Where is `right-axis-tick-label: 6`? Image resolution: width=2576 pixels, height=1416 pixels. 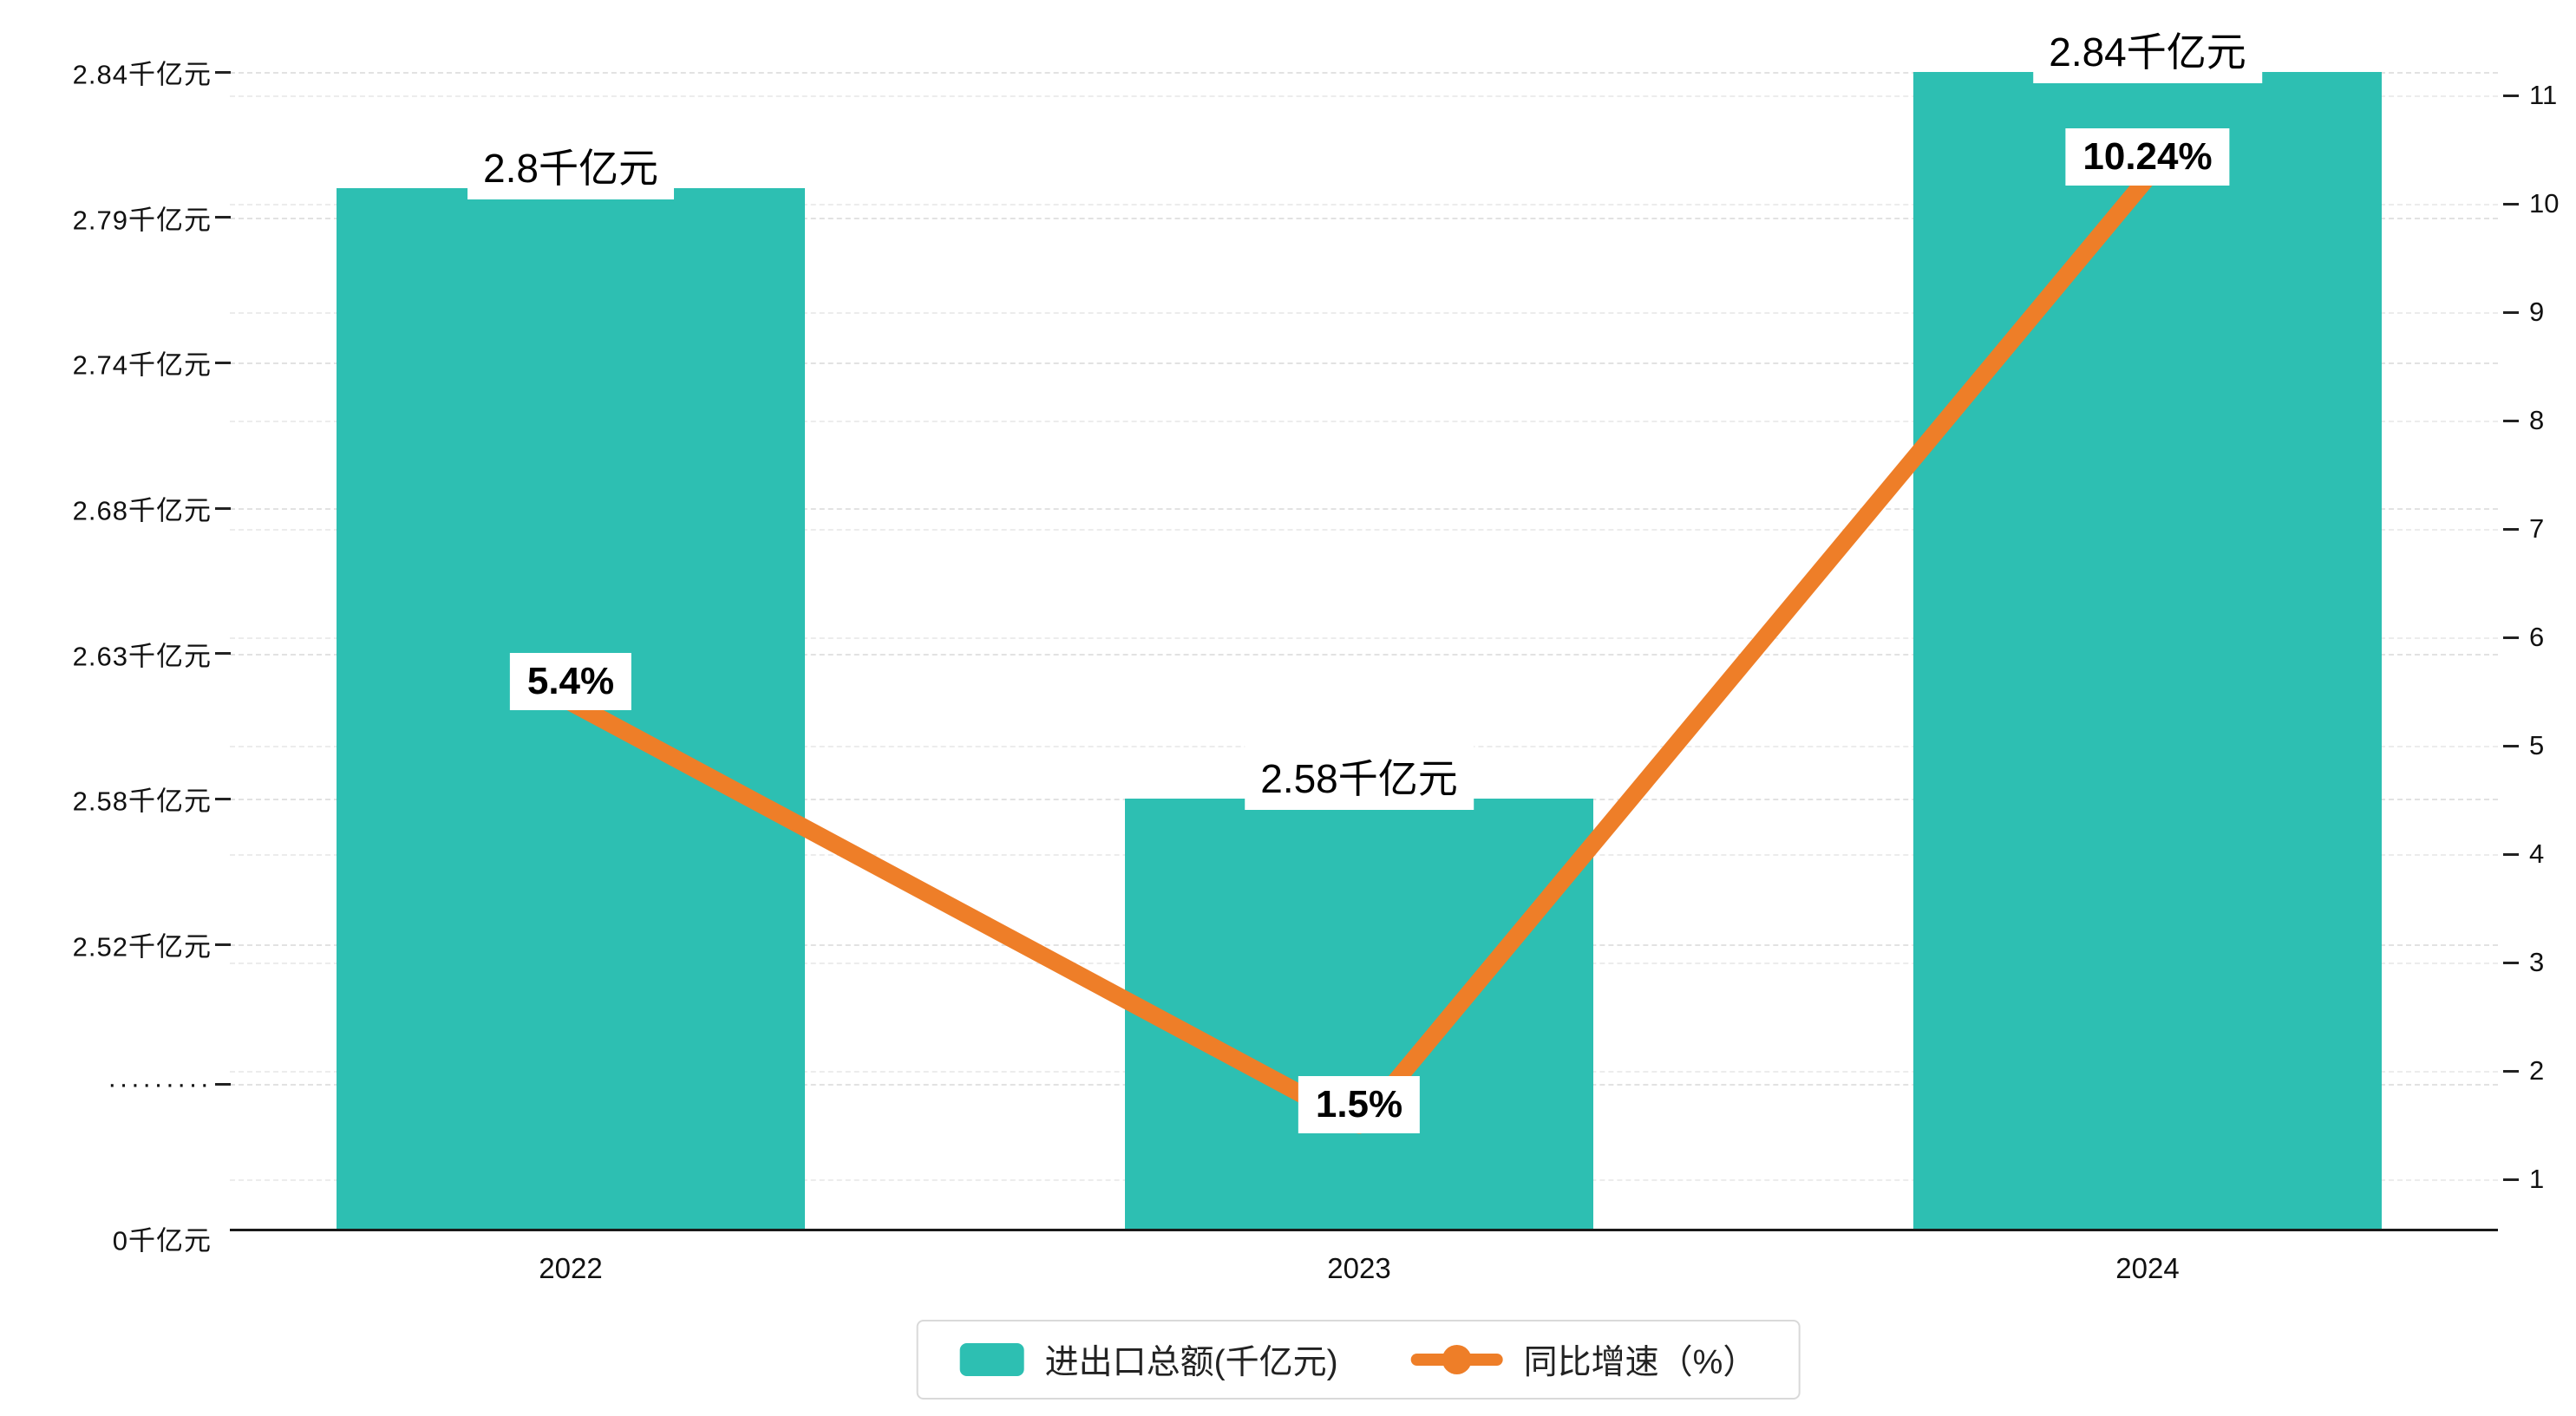
right-axis-tick-label: 6 is located at coordinates (2537, 637).